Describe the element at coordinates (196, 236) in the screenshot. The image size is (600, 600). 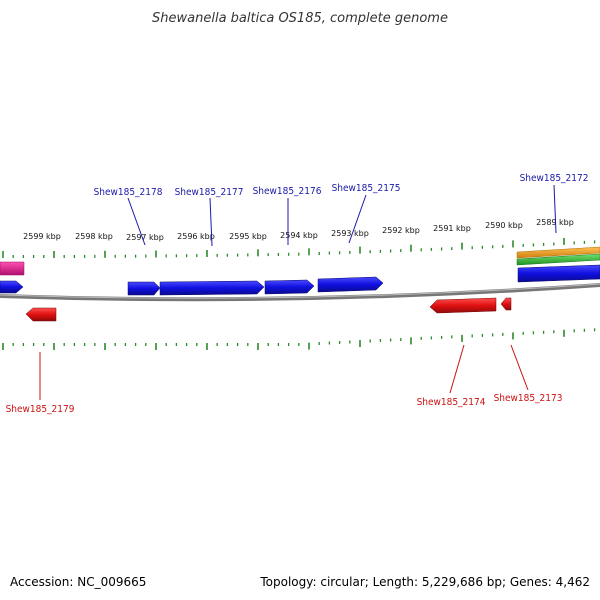
I see `scale-label: 2596 kbp` at that location.